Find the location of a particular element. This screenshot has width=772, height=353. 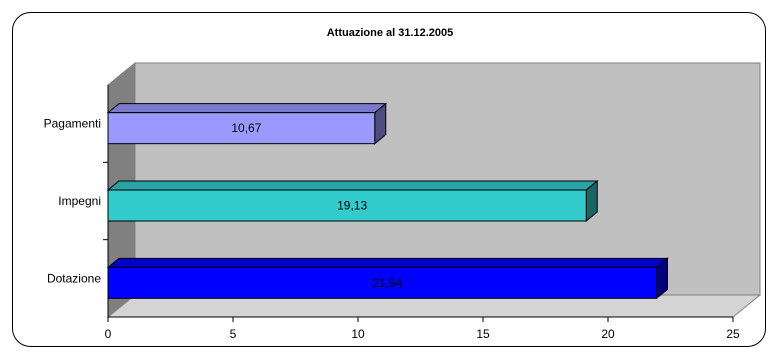

chart-title: Attuazione al 31.12.2005 is located at coordinates (390, 33).